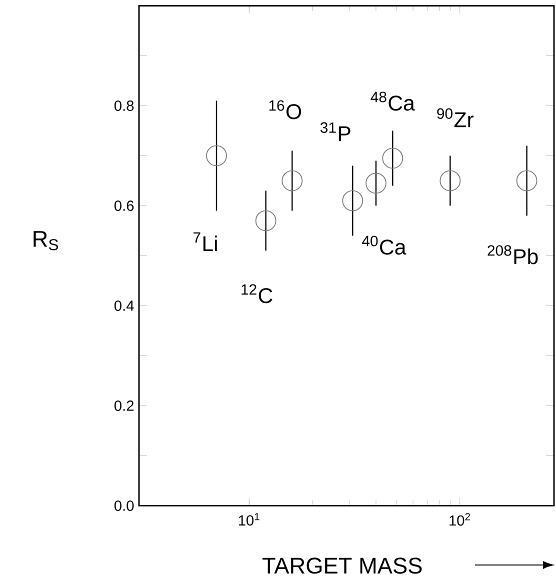  I want to click on y-tick-label: 0.2, so click(124, 405).